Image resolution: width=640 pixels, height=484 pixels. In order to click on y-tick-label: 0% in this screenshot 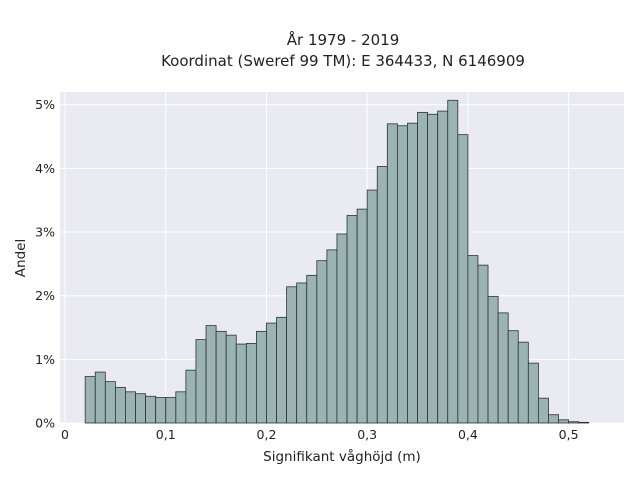, I will do `click(45, 423)`.